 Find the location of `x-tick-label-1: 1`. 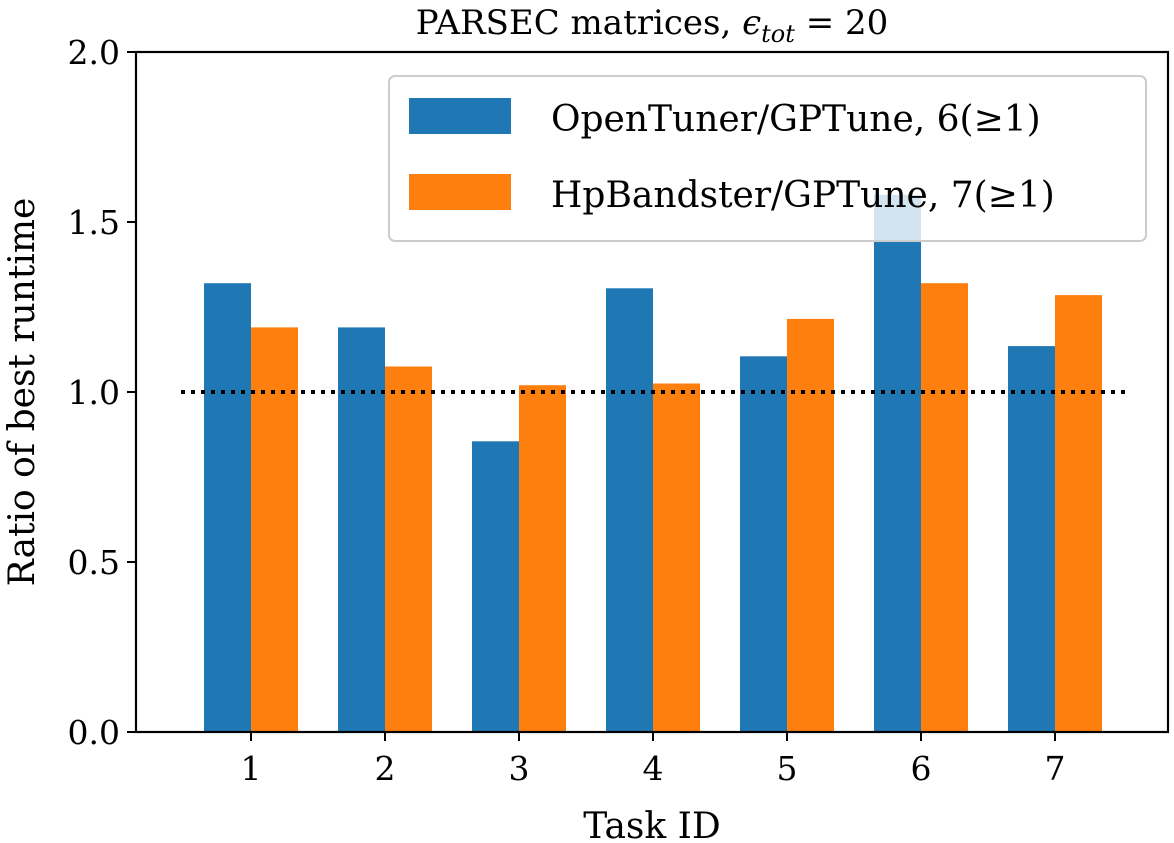

x-tick-label-1: 1 is located at coordinates (251, 768).